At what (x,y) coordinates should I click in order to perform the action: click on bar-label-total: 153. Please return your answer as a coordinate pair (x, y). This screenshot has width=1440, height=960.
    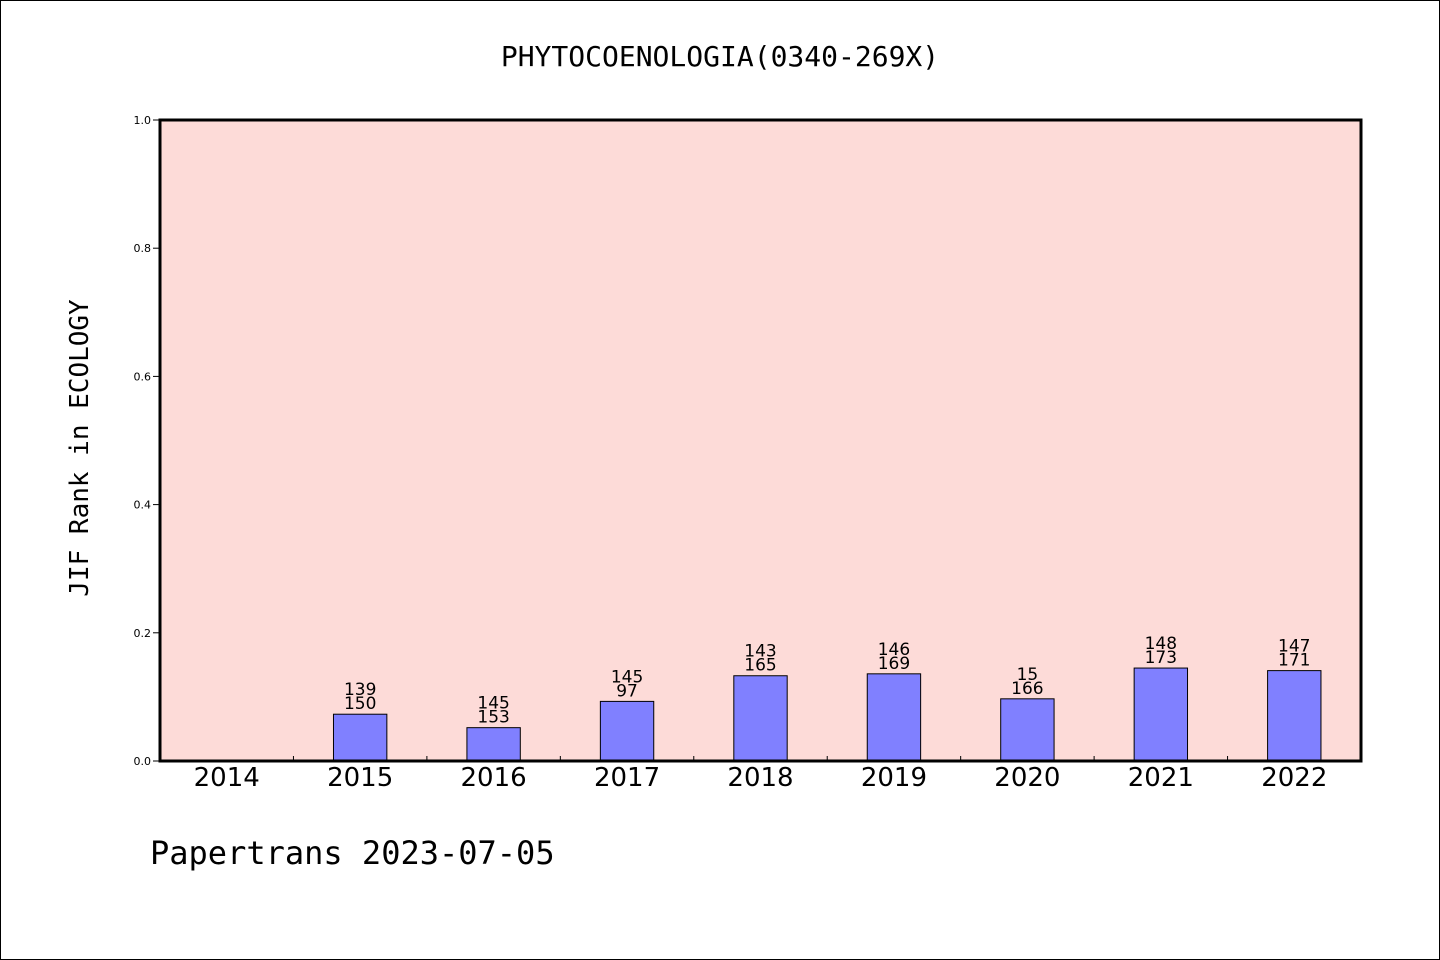
    Looking at the image, I should click on (493, 718).